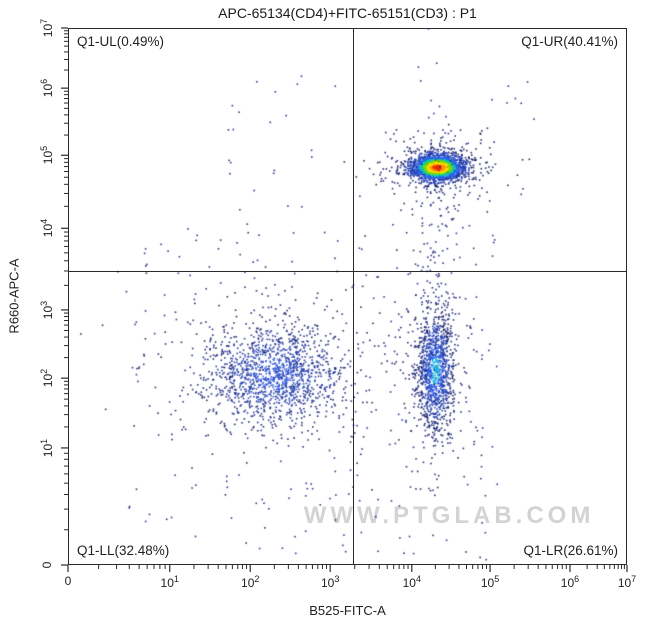 Image resolution: width=650 pixels, height=630 pixels. I want to click on x-tick-label: 10⁶, so click(570, 582).